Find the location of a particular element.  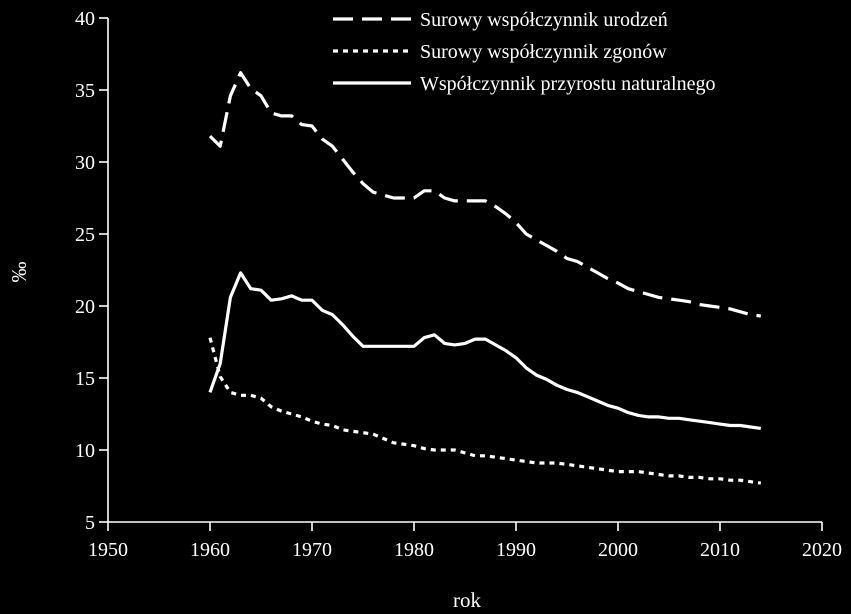

x-tick-label: 2000 is located at coordinates (618, 550).